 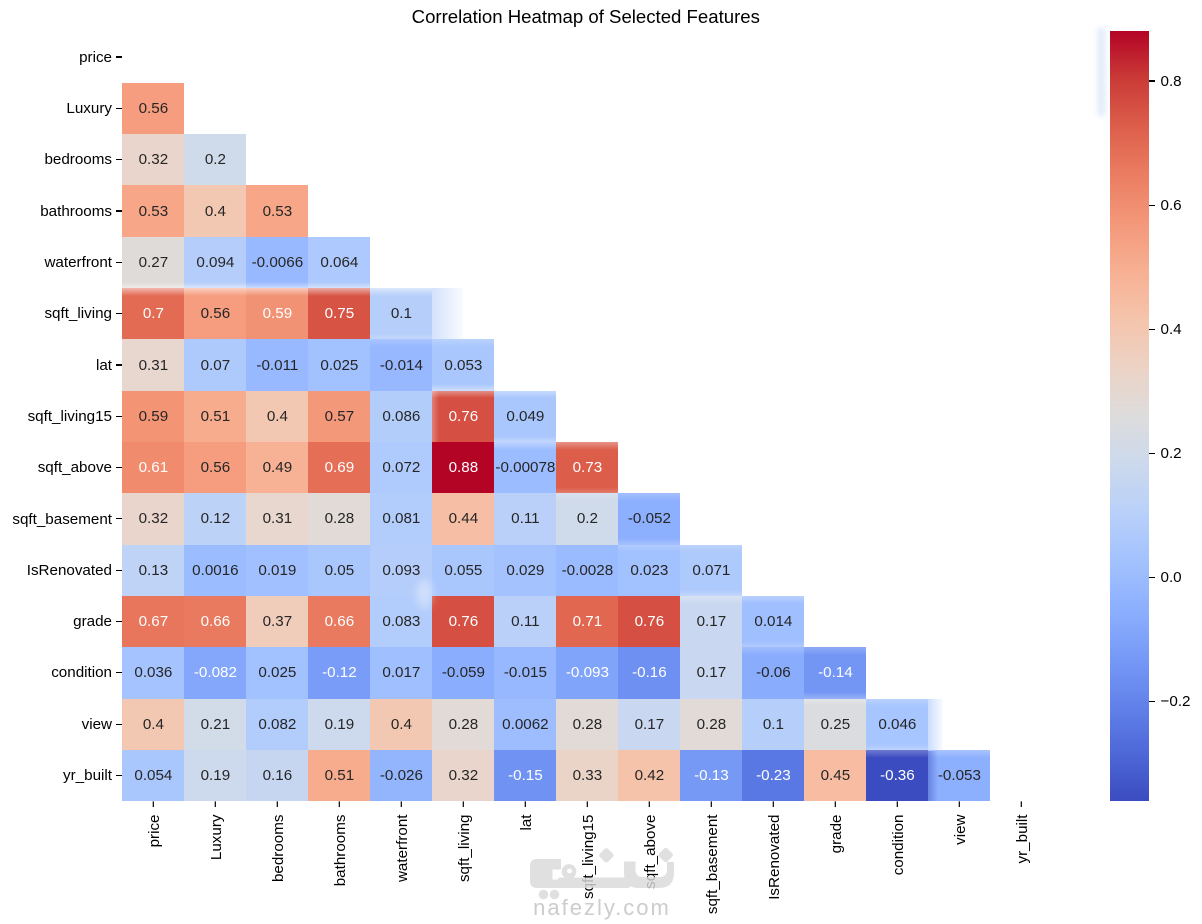 What do you see at coordinates (464, 849) in the screenshot?
I see `svg-text: sqft_living` at bounding box center [464, 849].